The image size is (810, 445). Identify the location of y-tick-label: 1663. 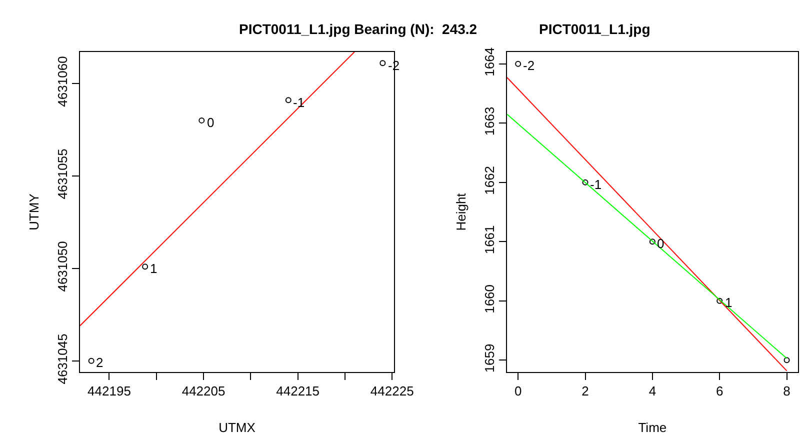
(489, 121).